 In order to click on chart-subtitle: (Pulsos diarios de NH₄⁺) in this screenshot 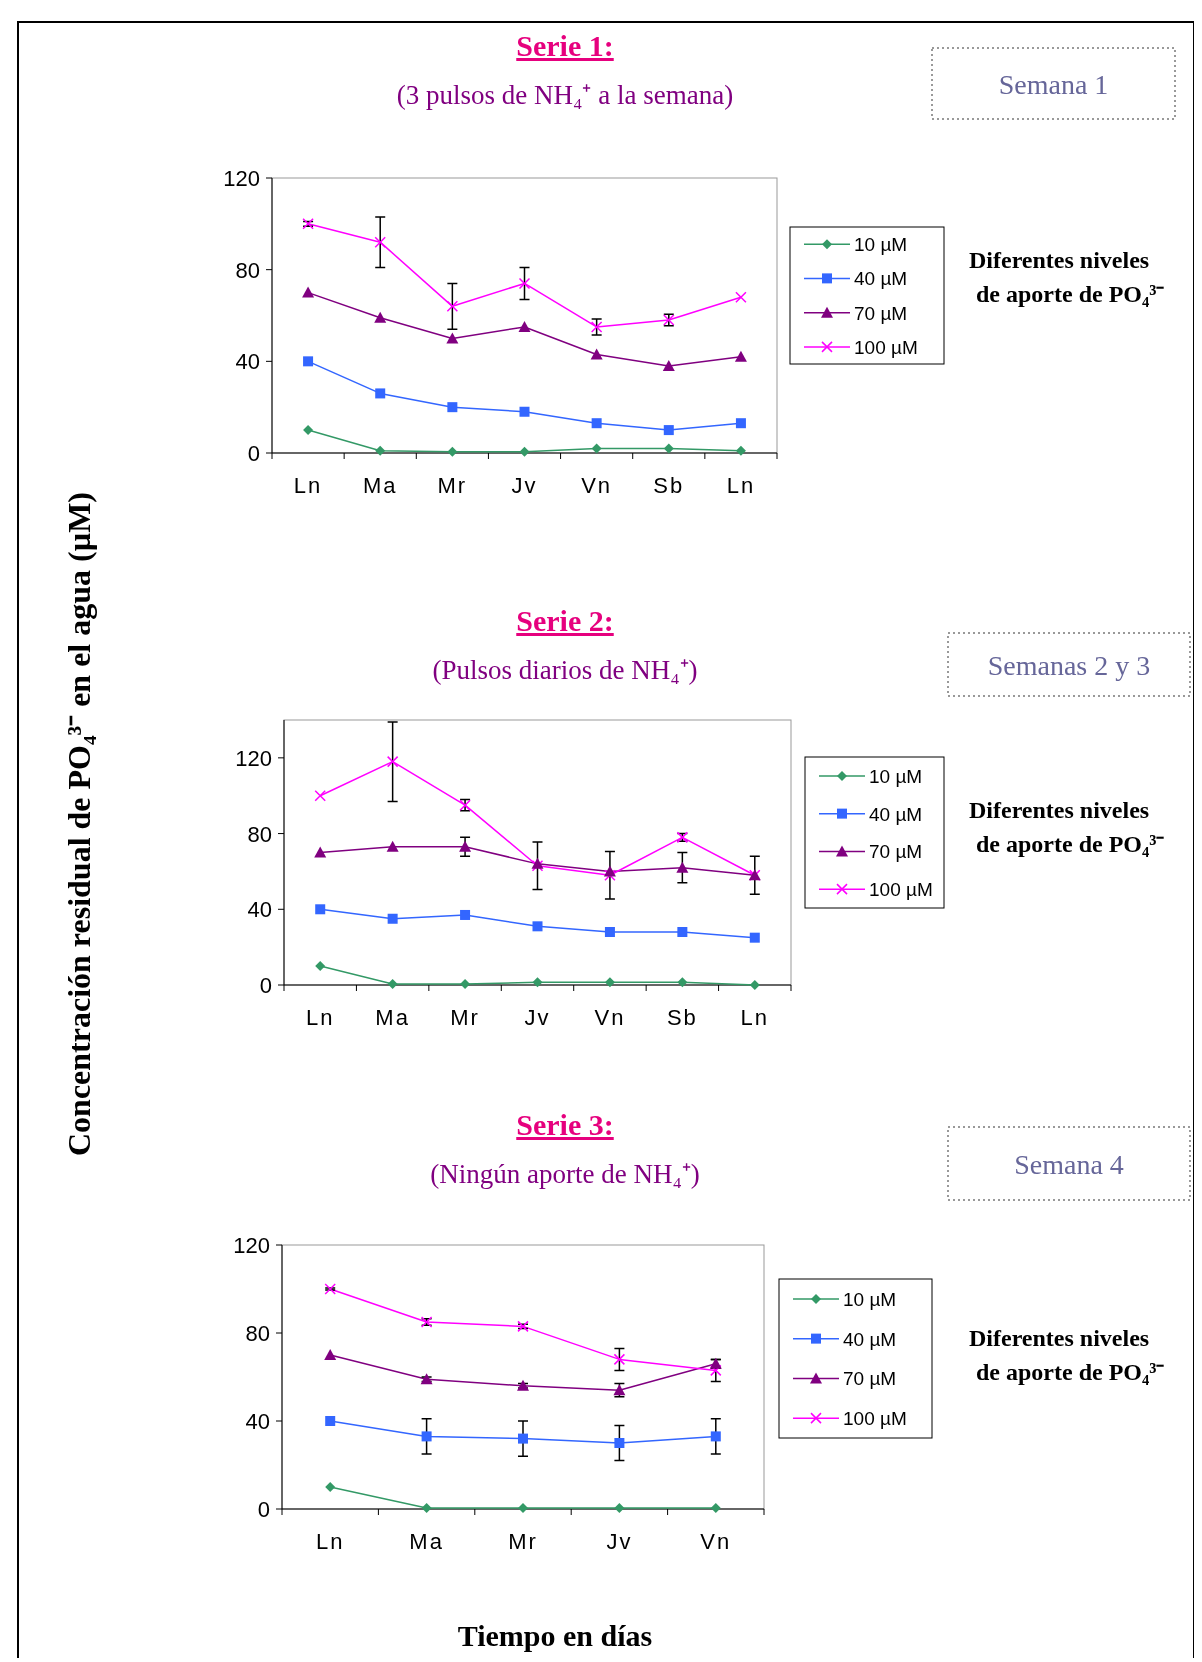, I will do `click(565, 670)`.